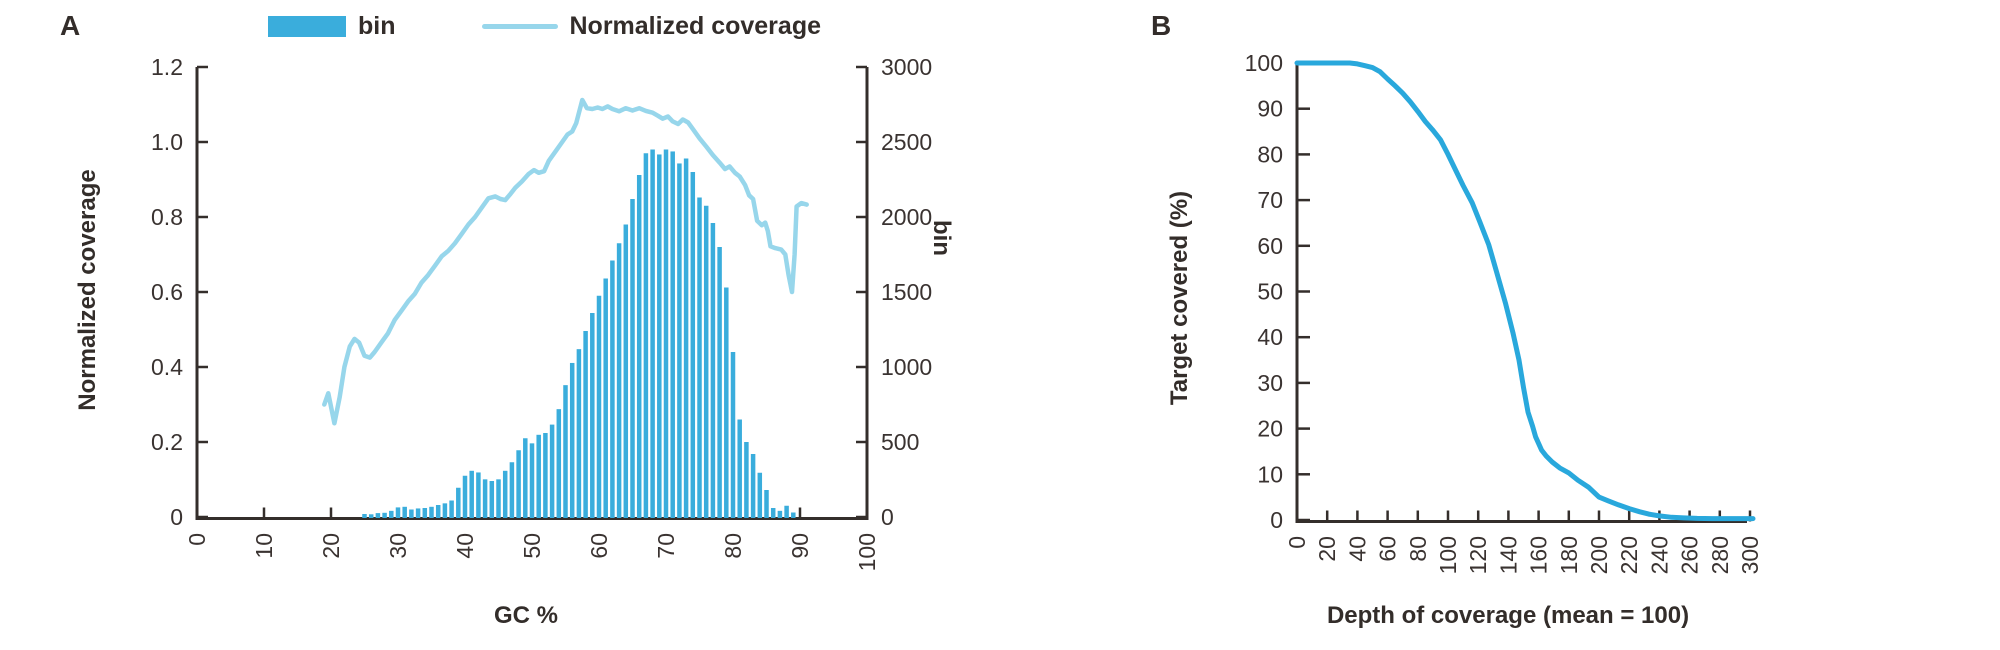 The image size is (2000, 650). What do you see at coordinates (900, 442) in the screenshot?
I see `right-tick-label: 500` at bounding box center [900, 442].